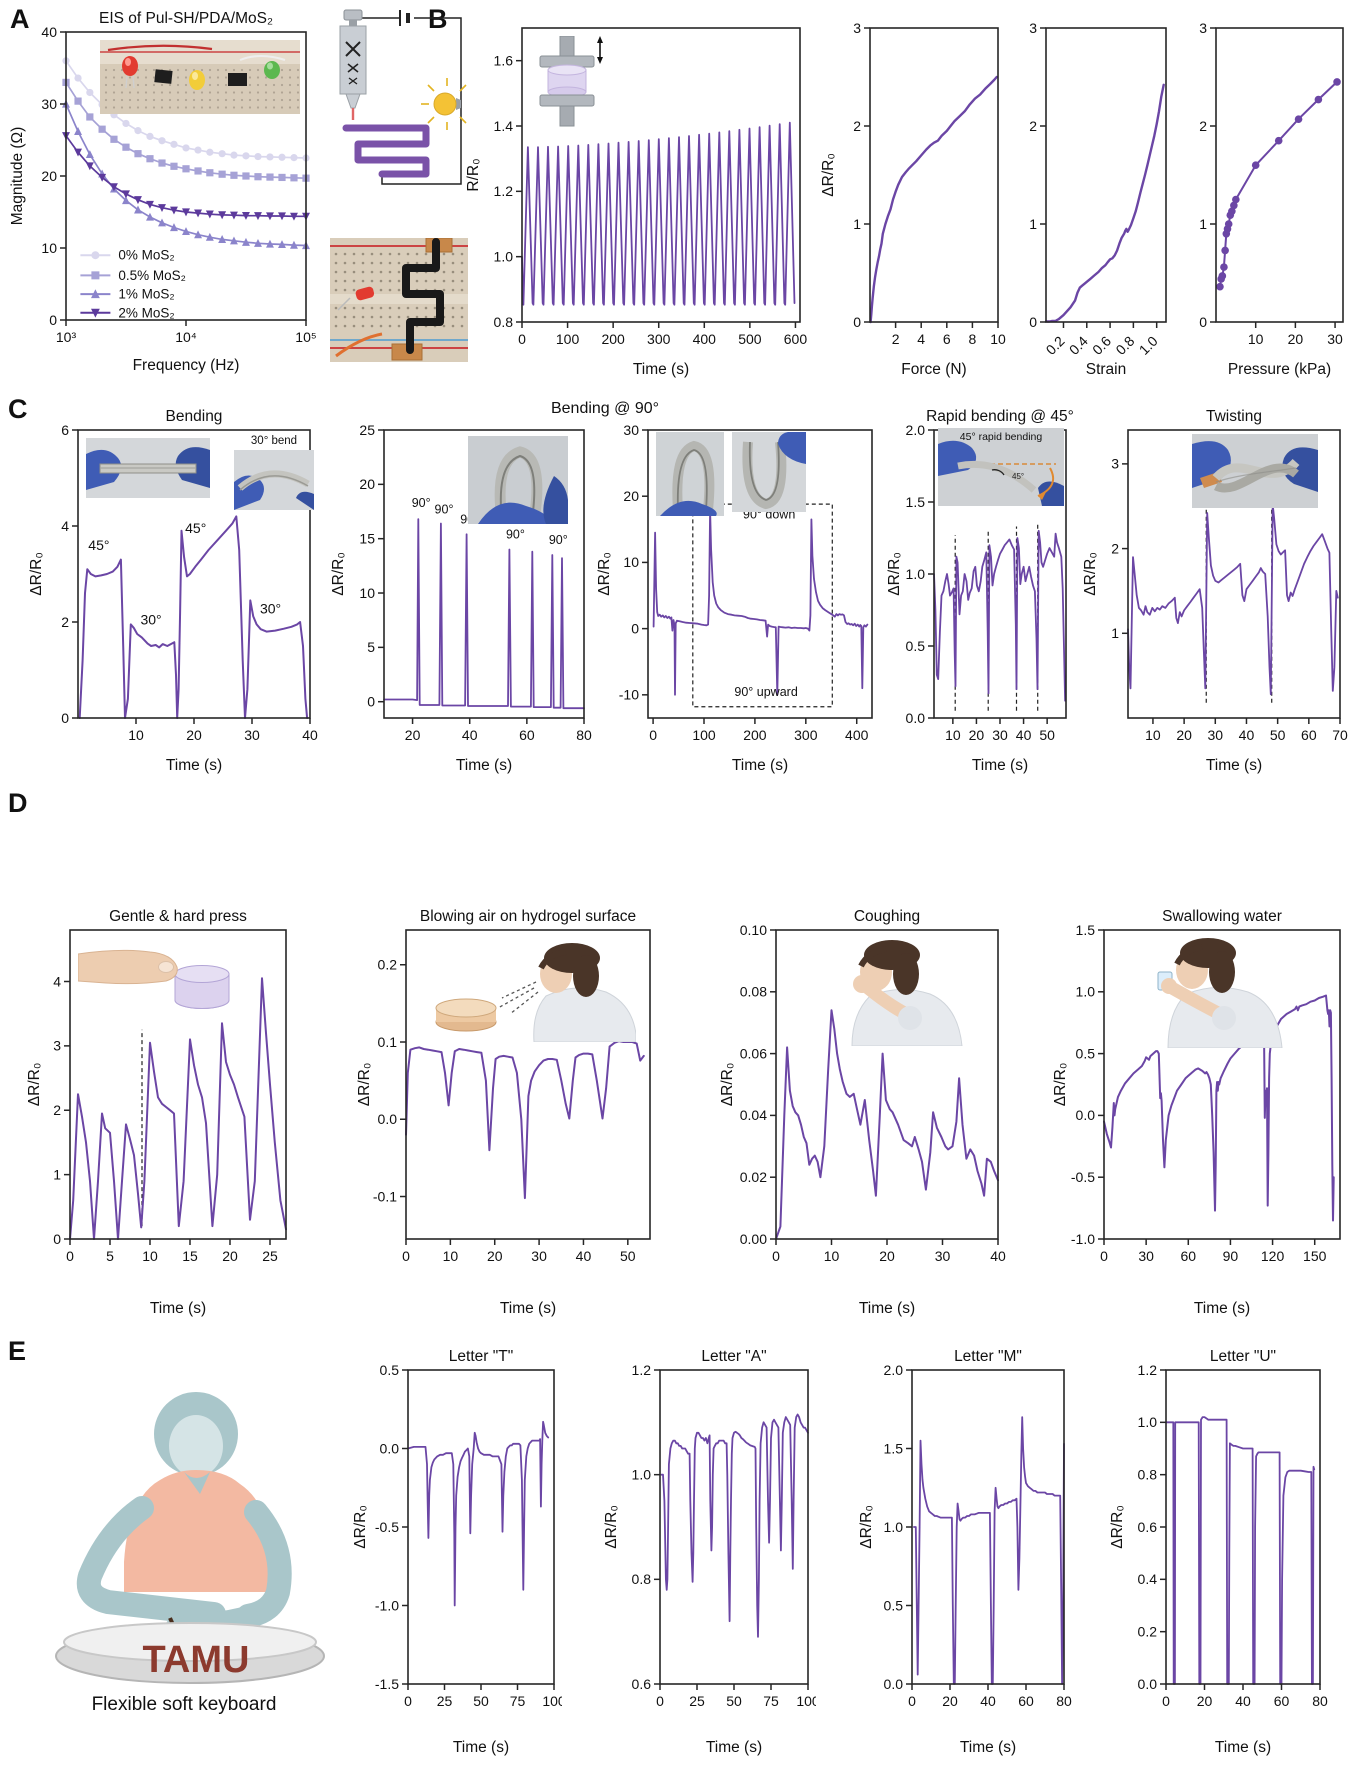 The image size is (1353, 1769). Describe the element at coordinates (1220, 993) in the screenshot. I see `person-drinking` at that location.